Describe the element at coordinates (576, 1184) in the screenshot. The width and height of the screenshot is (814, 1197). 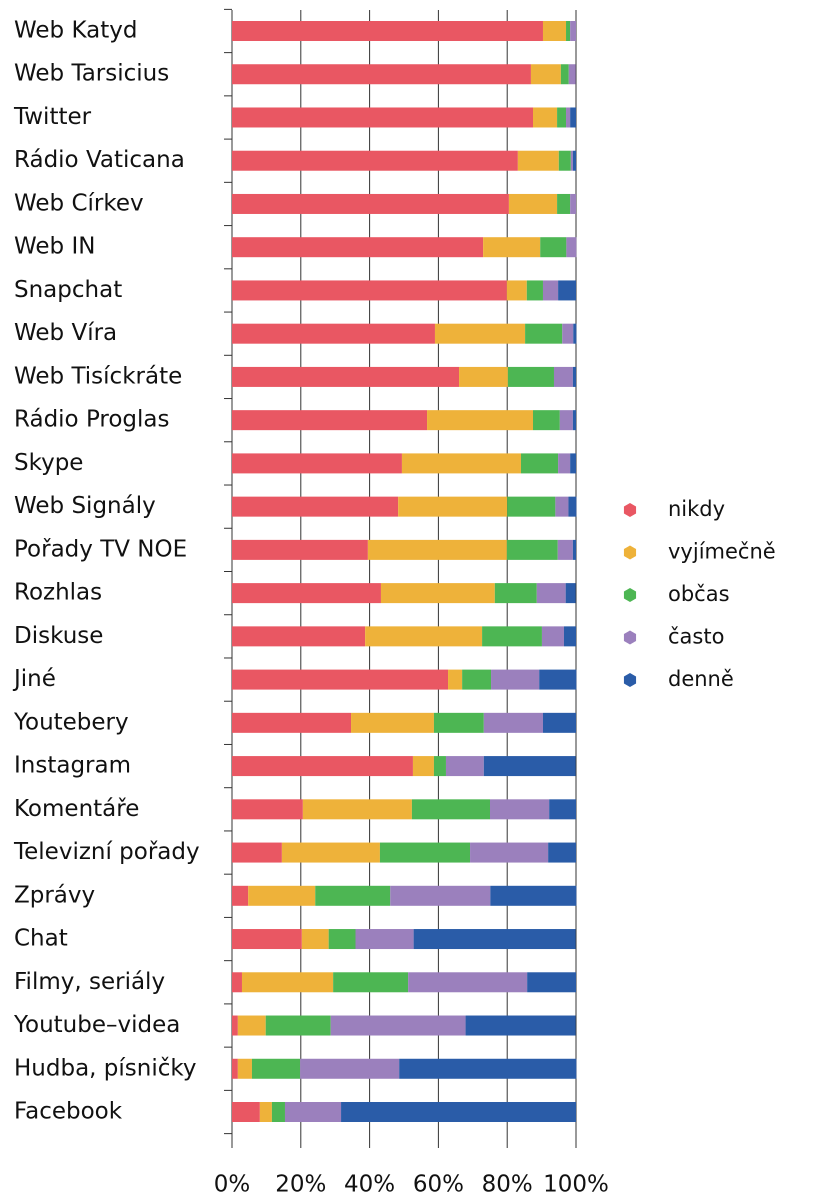
I see `x-tick-label: 100%` at that location.